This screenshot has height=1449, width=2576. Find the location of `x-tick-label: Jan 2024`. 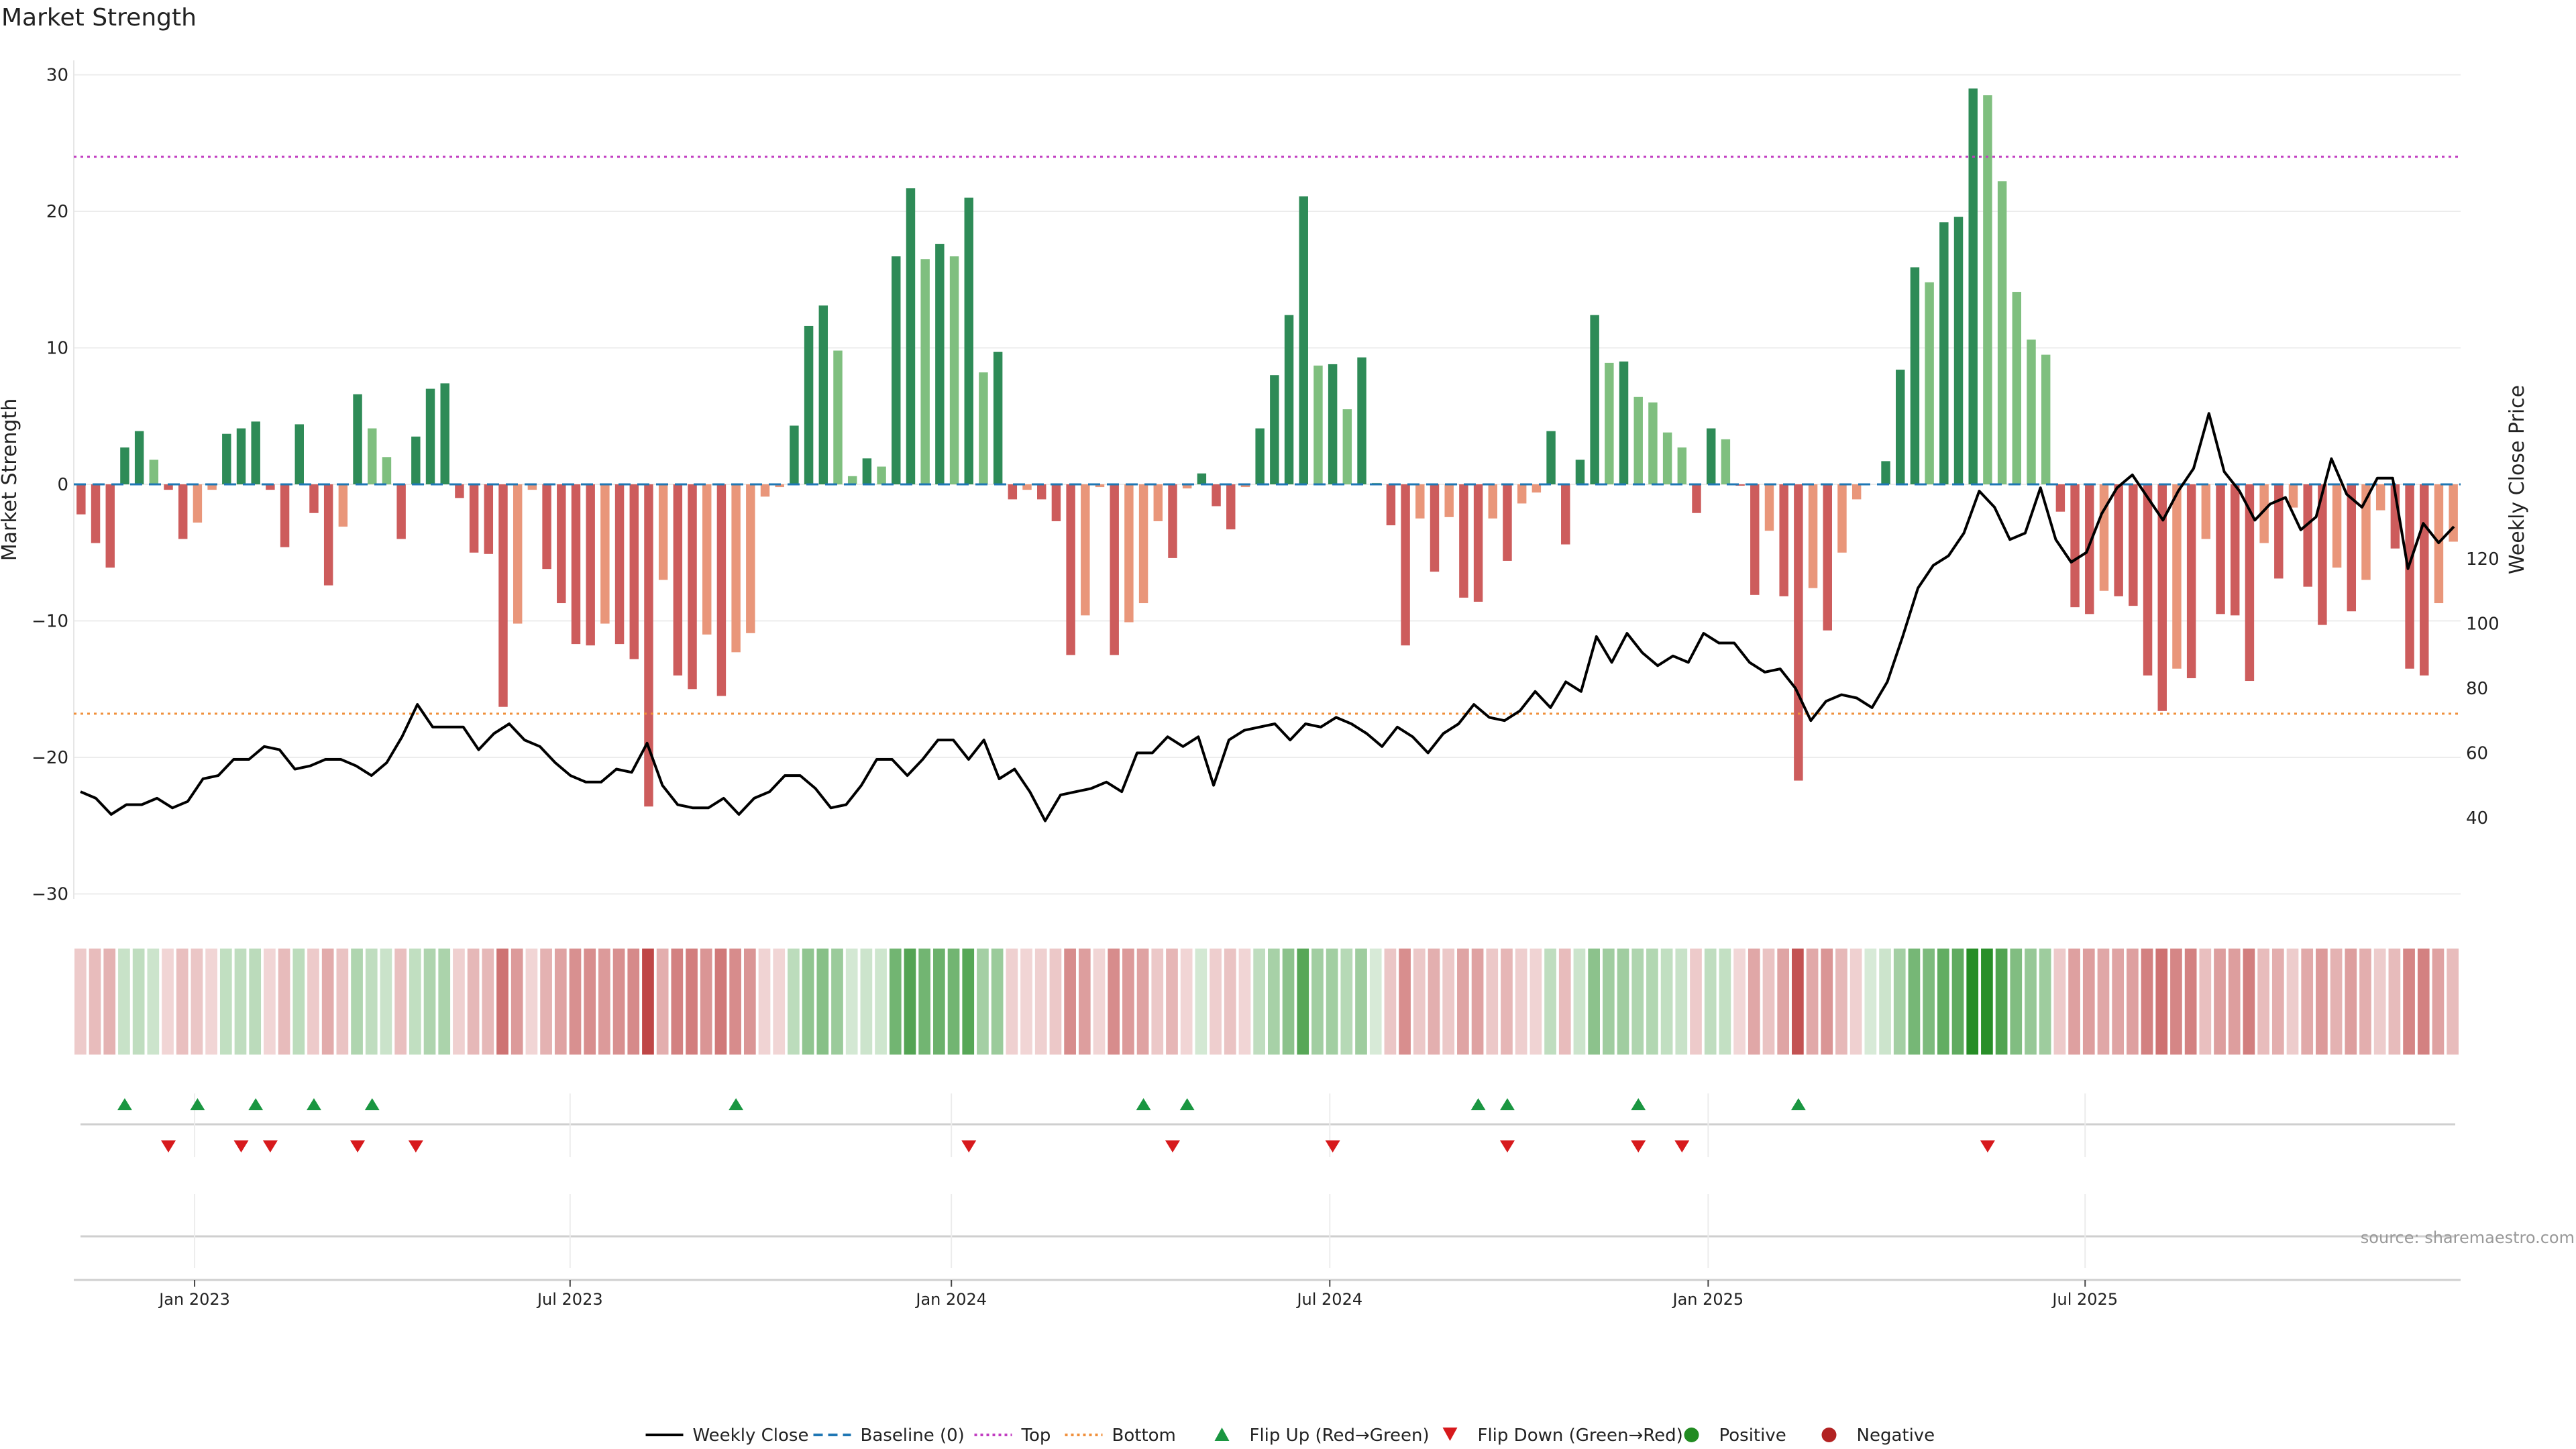

x-tick-label: Jan 2024 is located at coordinates (950, 1299).